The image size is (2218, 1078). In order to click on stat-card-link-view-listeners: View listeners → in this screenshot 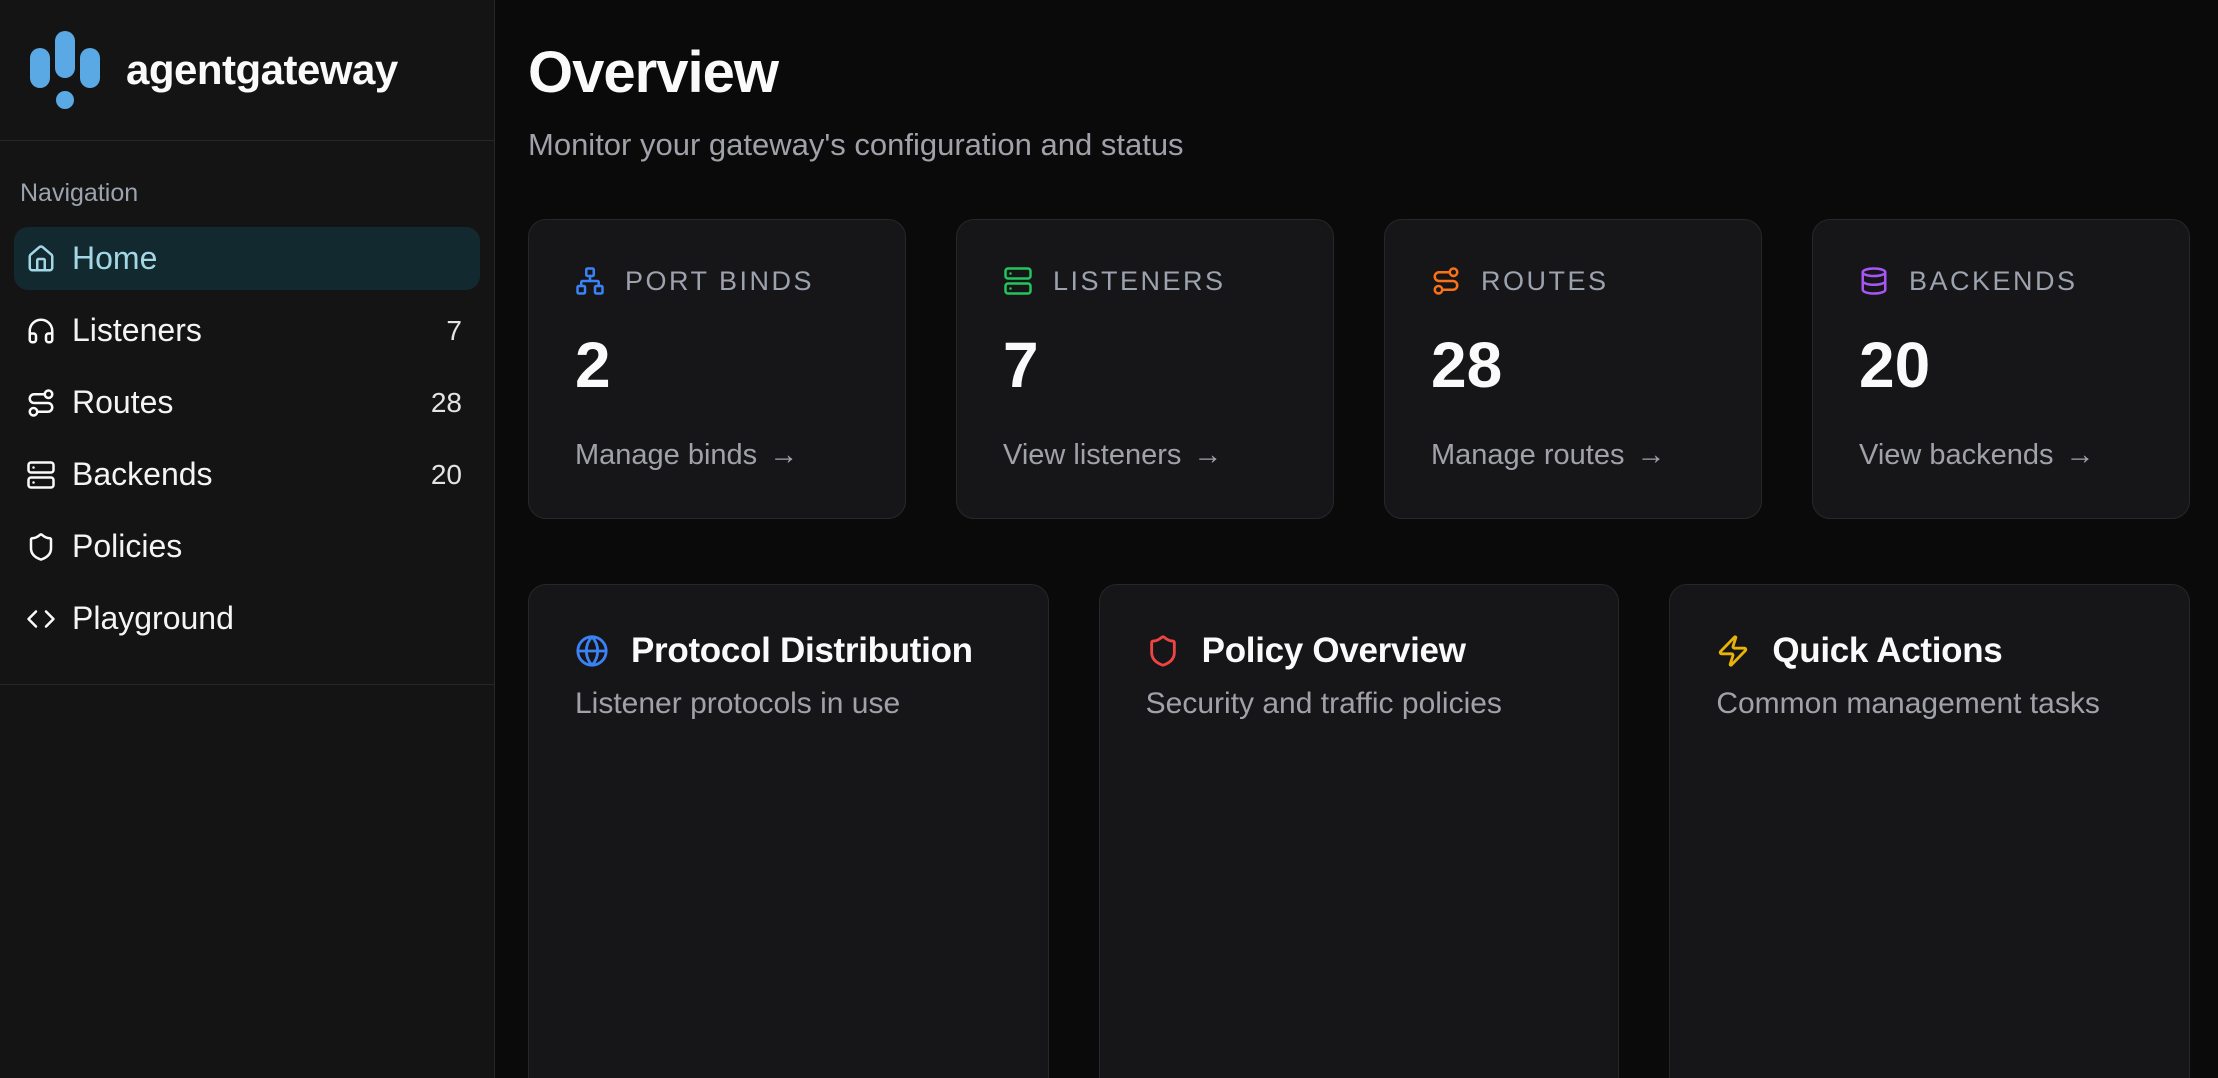, I will do `click(1145, 455)`.